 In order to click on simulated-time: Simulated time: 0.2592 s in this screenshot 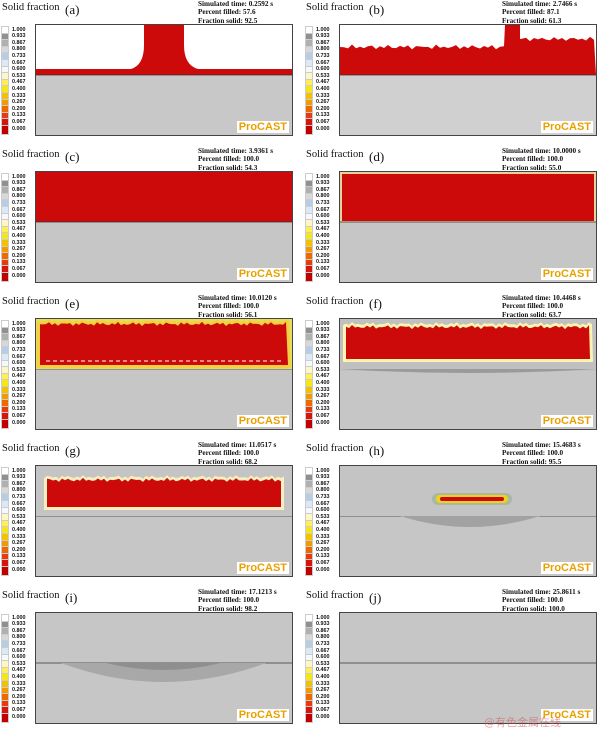, I will do `click(236, 4)`.